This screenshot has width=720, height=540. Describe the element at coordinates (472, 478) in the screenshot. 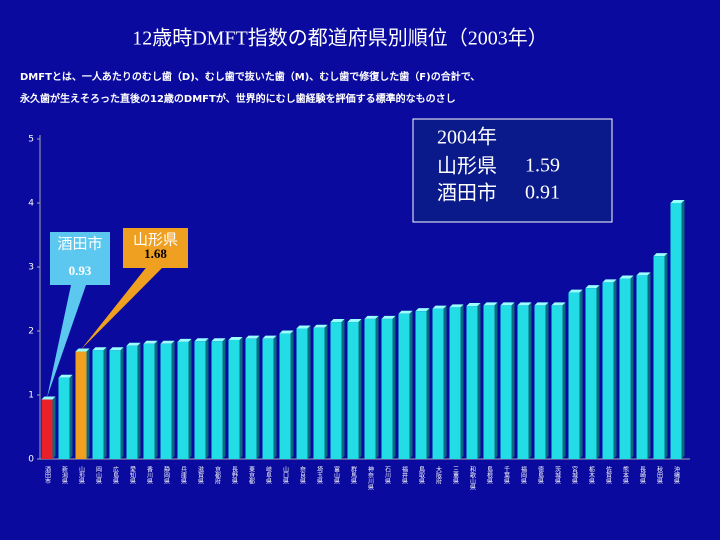

I see `x-tick-label: 和歌山県` at that location.